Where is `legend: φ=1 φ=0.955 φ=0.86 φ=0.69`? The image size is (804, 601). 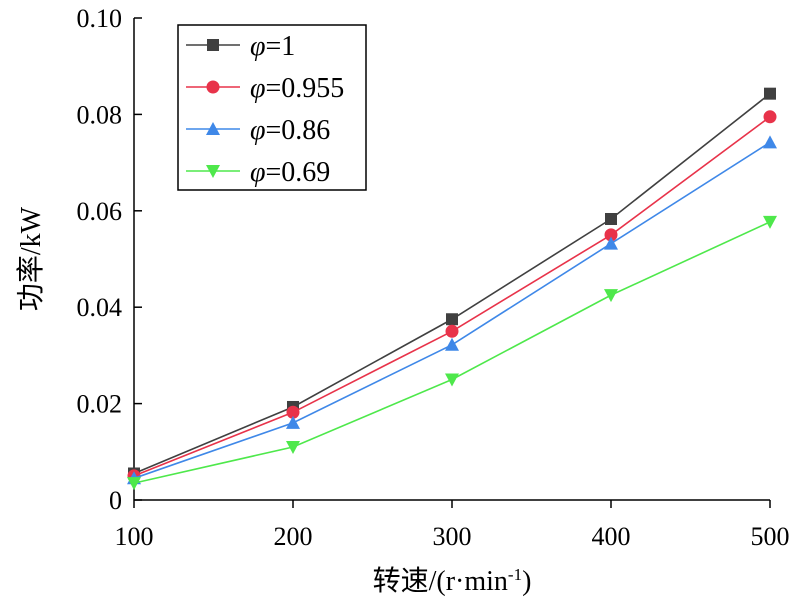
legend: φ=1 φ=0.955 φ=0.86 φ=0.69 is located at coordinates (272, 107).